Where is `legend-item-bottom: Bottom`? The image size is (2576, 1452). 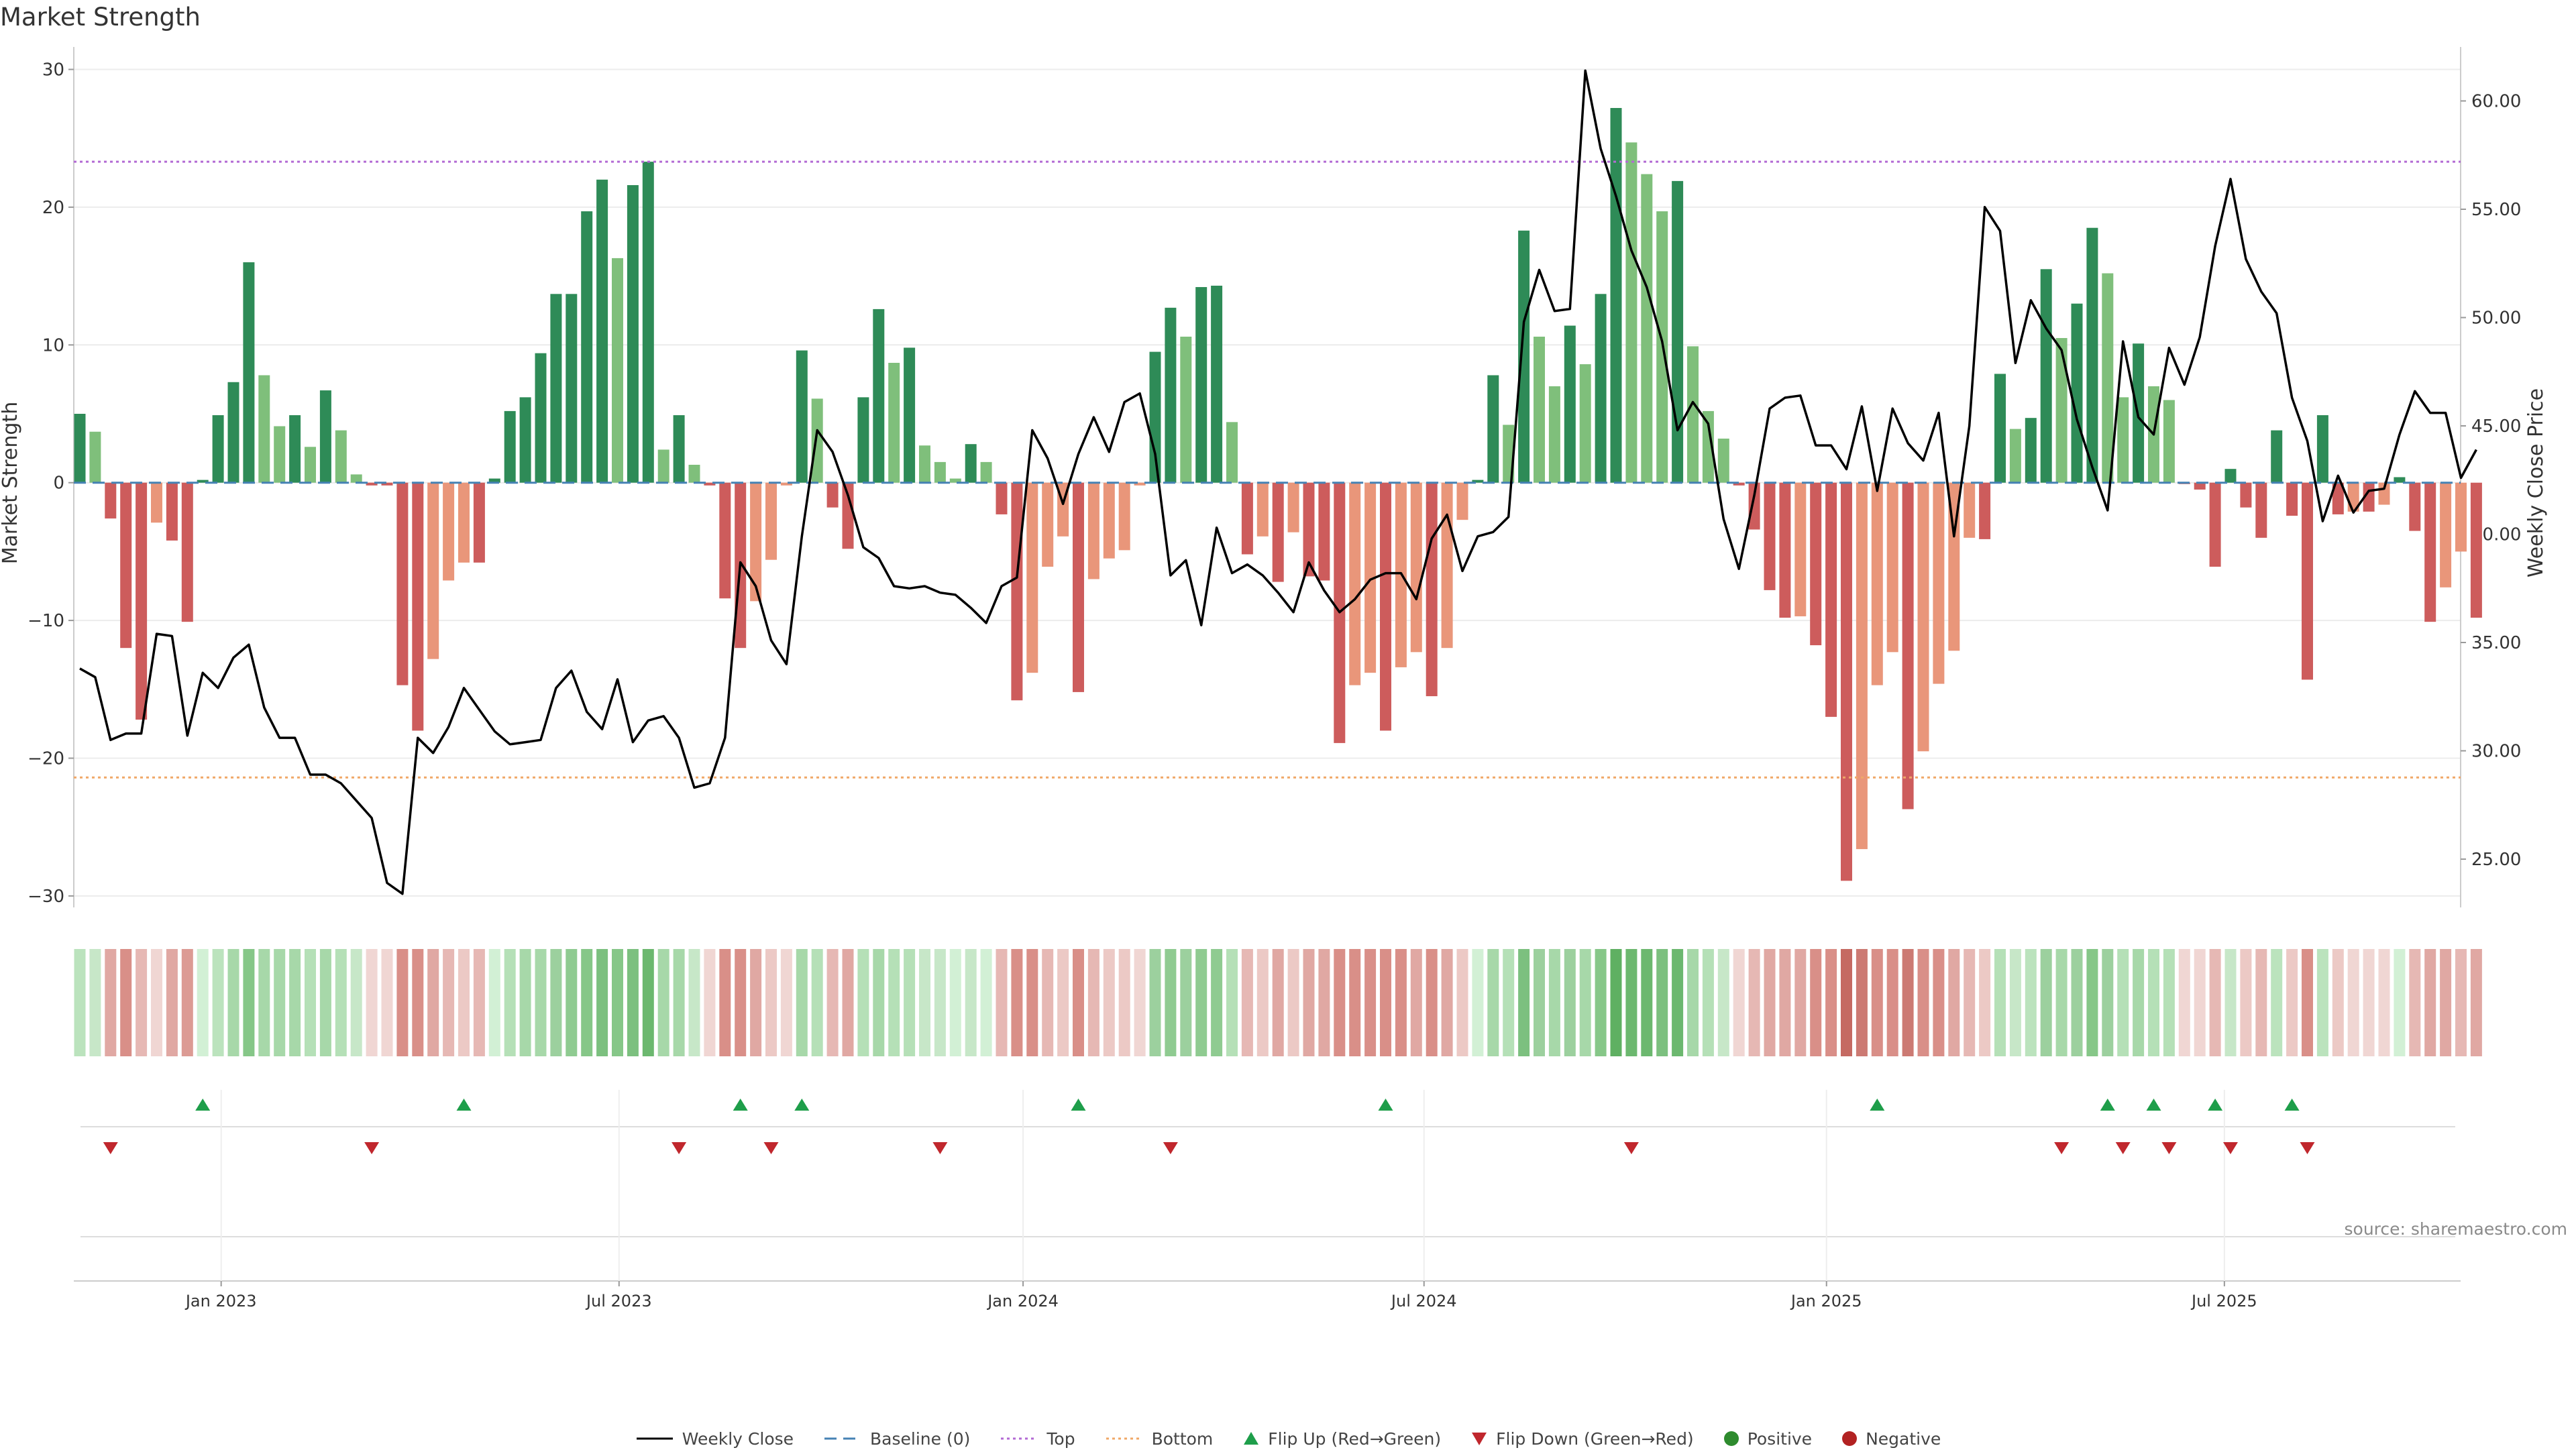 legend-item-bottom: Bottom is located at coordinates (1159, 1439).